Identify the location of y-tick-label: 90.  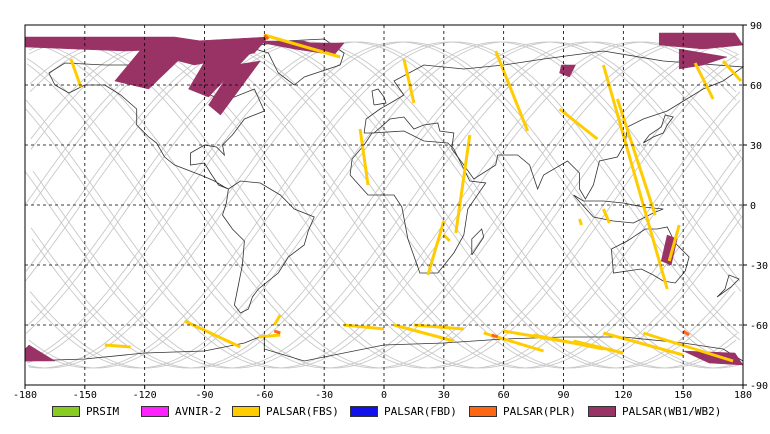
(756, 26).